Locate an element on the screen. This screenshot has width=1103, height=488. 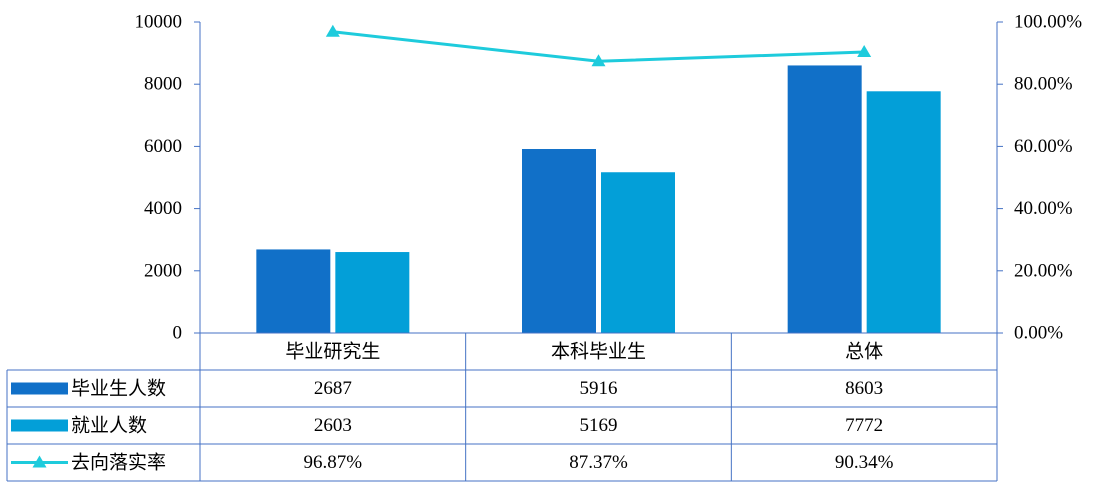
y-left-tick-label: 6000 is located at coordinates (163, 146).